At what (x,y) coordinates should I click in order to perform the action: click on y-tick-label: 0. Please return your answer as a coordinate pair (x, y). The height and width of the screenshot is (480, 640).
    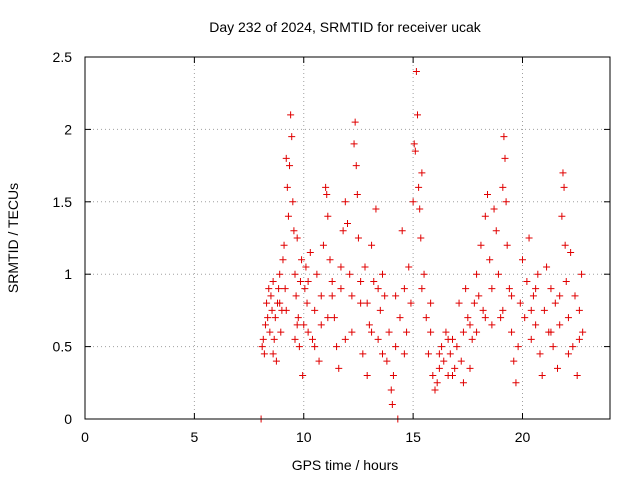
    Looking at the image, I should click on (68, 419).